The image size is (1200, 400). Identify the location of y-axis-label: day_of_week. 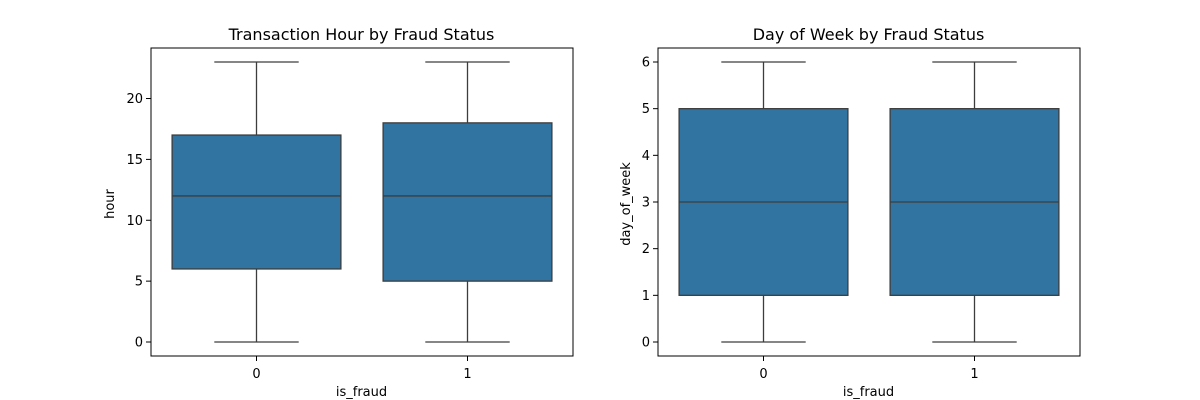
(626, 204).